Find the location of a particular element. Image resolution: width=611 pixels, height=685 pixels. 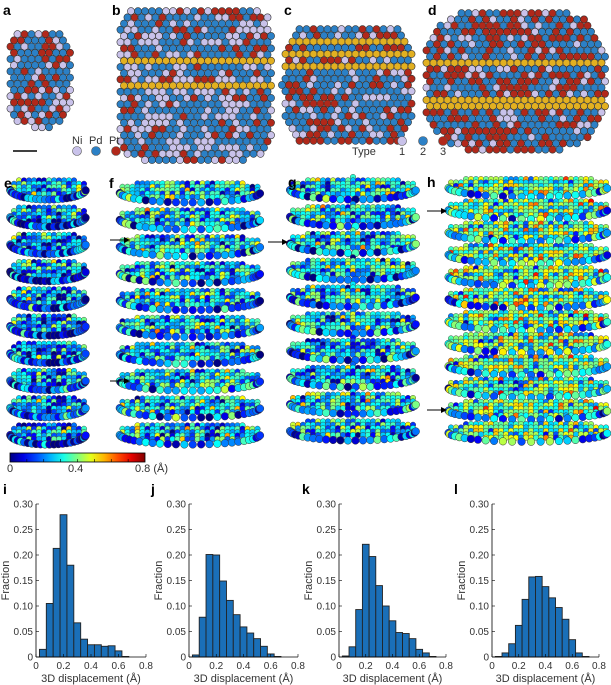

slice-stack-f is located at coordinates (190, 314).